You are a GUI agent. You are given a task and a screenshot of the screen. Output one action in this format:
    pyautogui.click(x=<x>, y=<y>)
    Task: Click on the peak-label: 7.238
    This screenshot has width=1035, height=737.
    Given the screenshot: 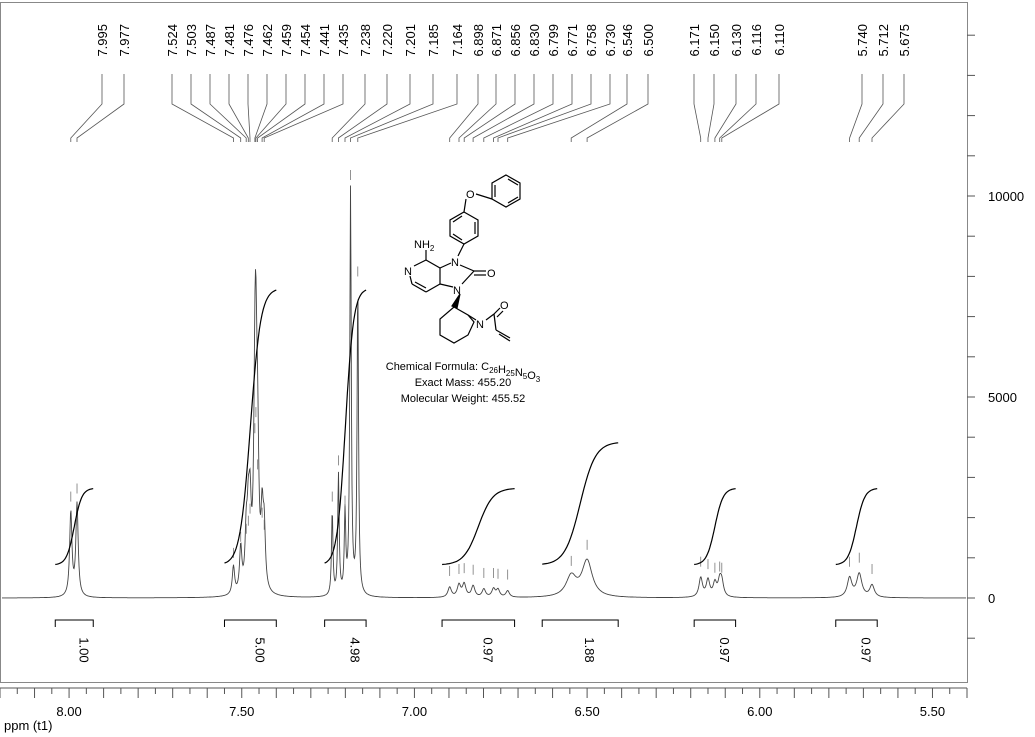 What is the action you would take?
    pyautogui.click(x=365, y=40)
    